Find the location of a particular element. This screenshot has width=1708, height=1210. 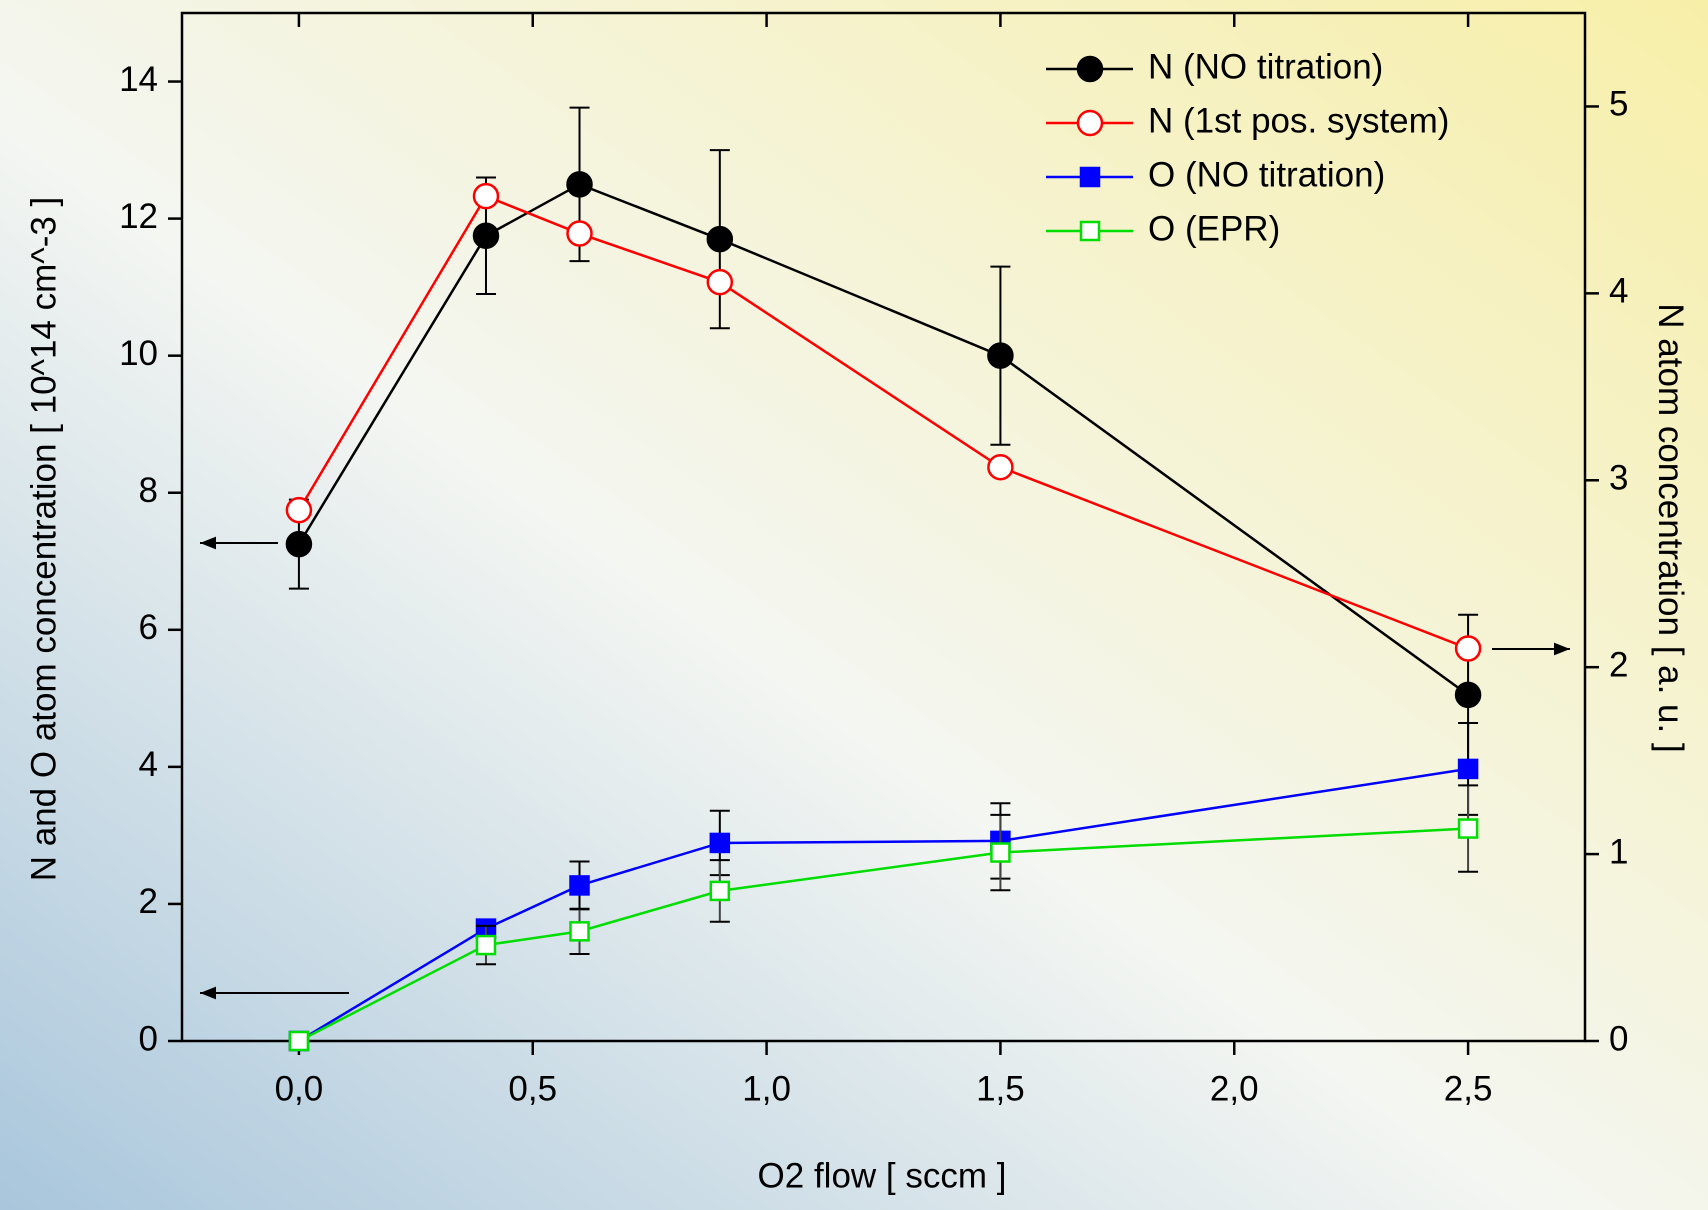

y-tick-label: 2 is located at coordinates (148, 901).